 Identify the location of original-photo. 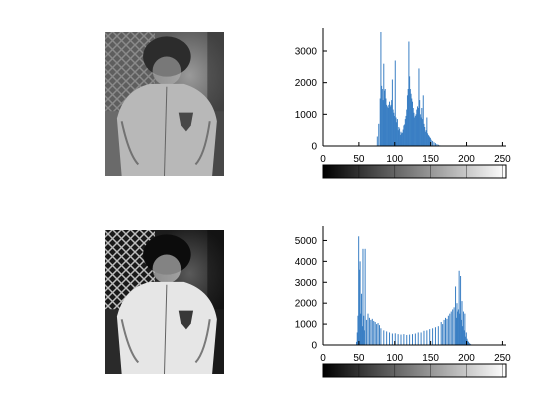
(164, 104).